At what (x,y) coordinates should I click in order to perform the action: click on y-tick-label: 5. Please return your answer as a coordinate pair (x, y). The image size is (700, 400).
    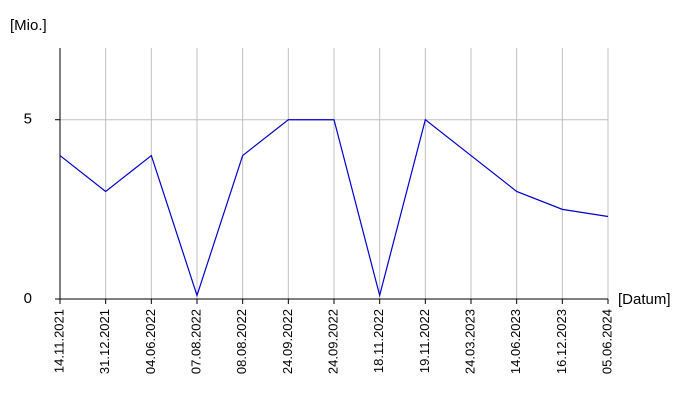
    Looking at the image, I should click on (28, 119).